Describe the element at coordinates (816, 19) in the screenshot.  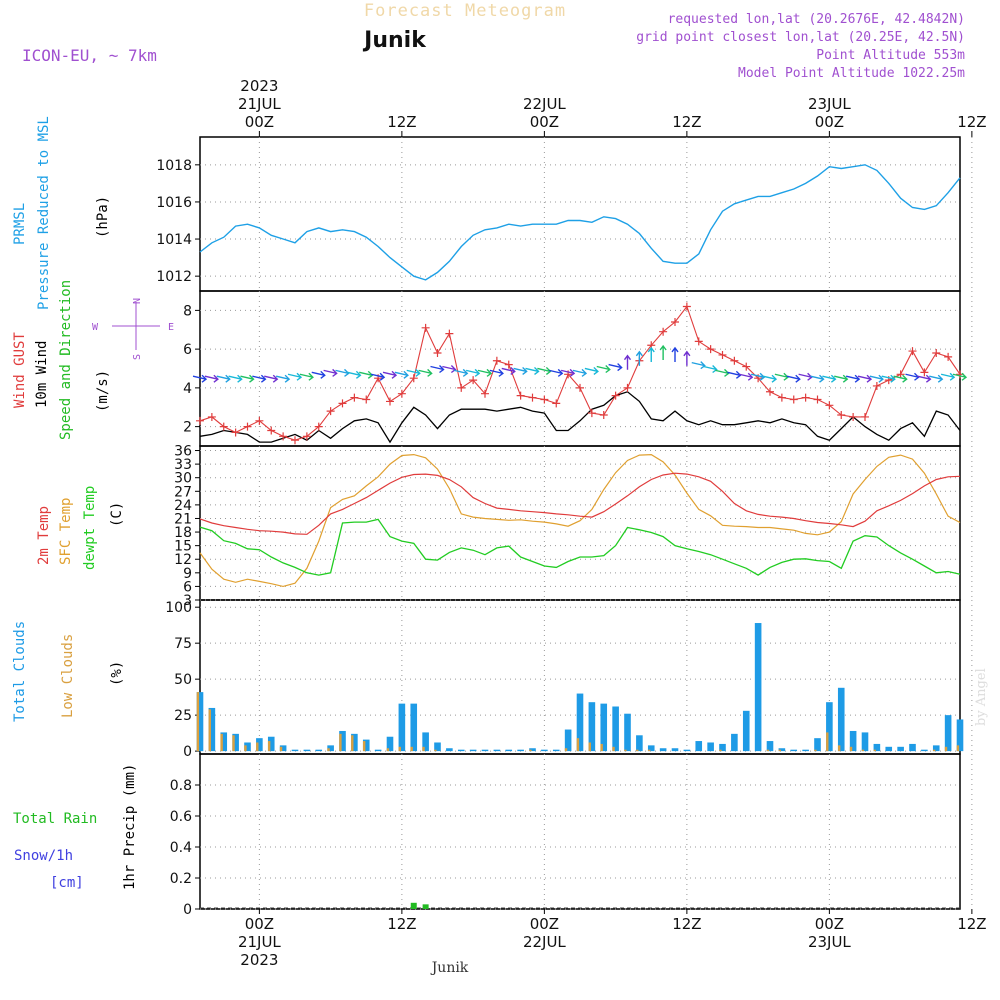
I see `requested-coords: requested lon,lat (20.2676E, 42.4842N)` at that location.